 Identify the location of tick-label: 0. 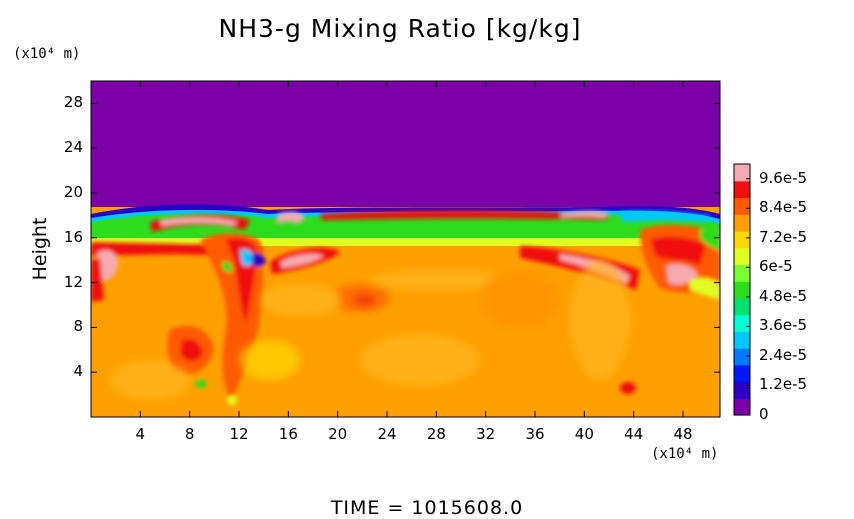
(764, 414).